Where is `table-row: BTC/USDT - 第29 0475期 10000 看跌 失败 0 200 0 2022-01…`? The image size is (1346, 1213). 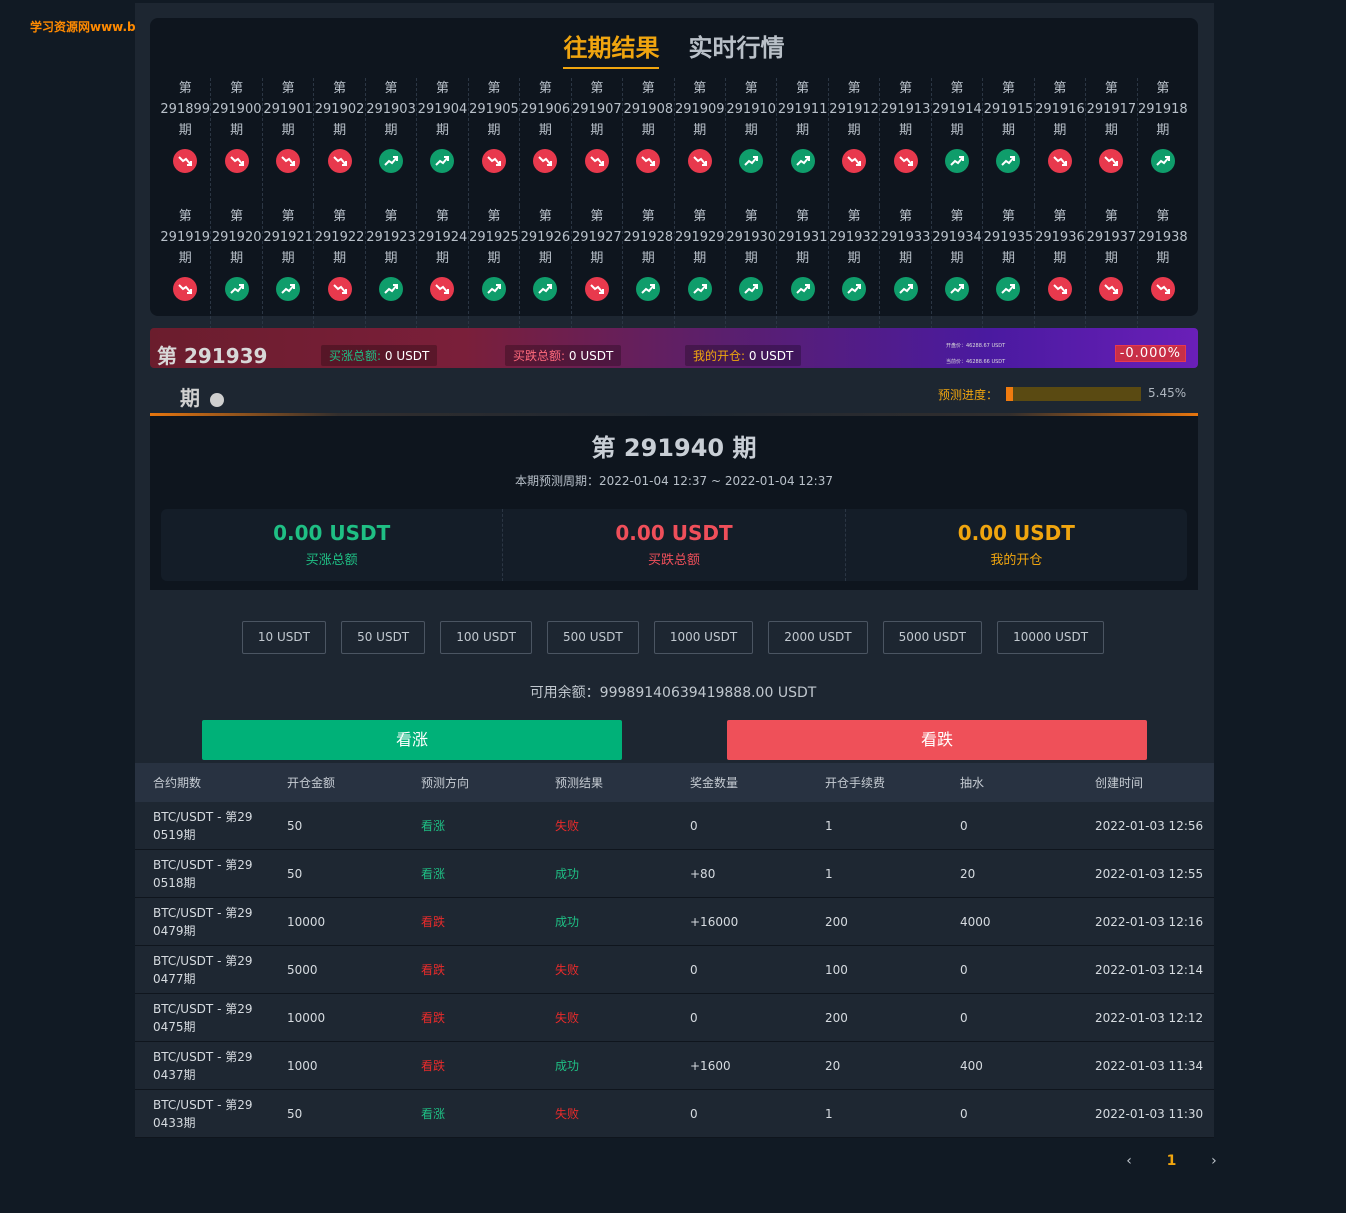 table-row: BTC/USDT - 第29 0475期 10000 看跌 失败 0 200 0 2022-01… is located at coordinates (674, 1018).